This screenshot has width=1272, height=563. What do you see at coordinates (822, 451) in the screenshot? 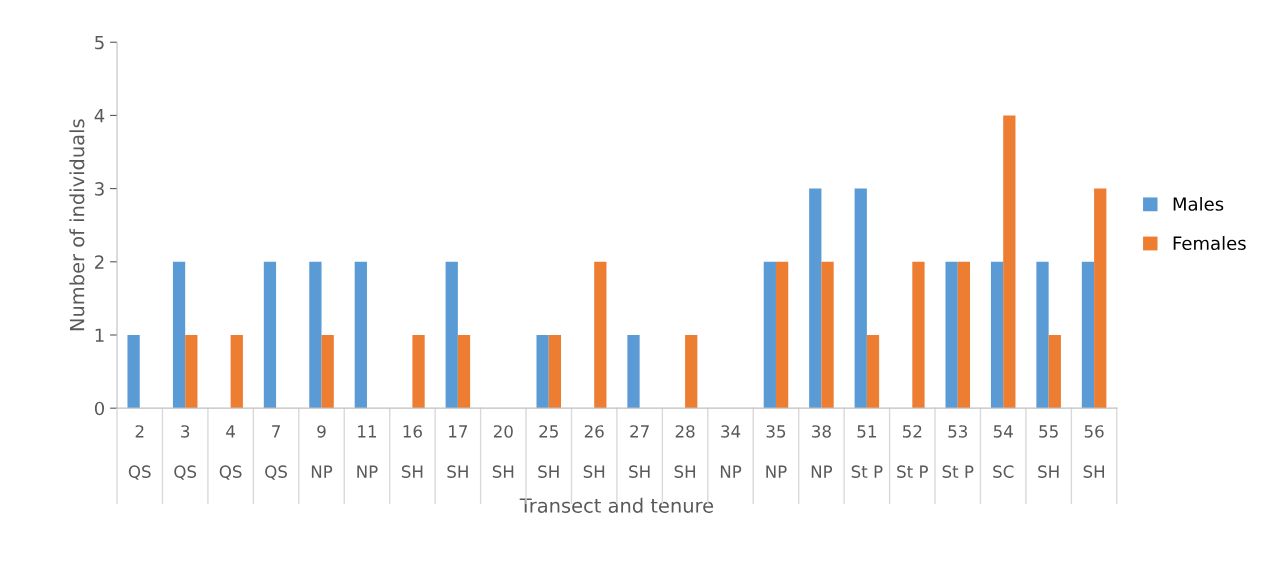
I see `category-label: 38 NP` at bounding box center [822, 451].